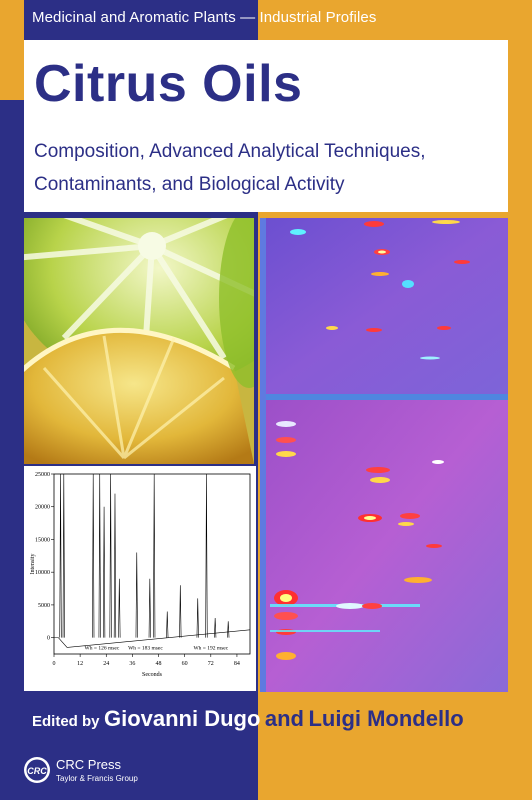 This screenshot has width=532, height=800. Describe the element at coordinates (159, 664) in the screenshot. I see `x-tick-label: 48` at that location.